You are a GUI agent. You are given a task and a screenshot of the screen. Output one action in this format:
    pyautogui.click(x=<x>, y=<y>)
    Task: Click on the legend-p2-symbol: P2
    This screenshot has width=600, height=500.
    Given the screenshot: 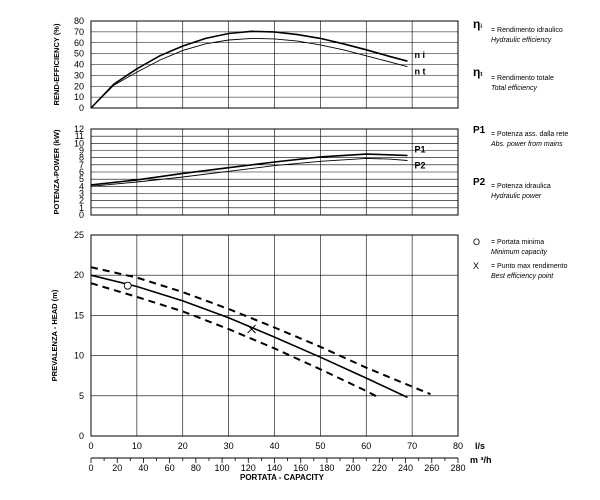 What is the action you would take?
    pyautogui.click(x=479, y=182)
    